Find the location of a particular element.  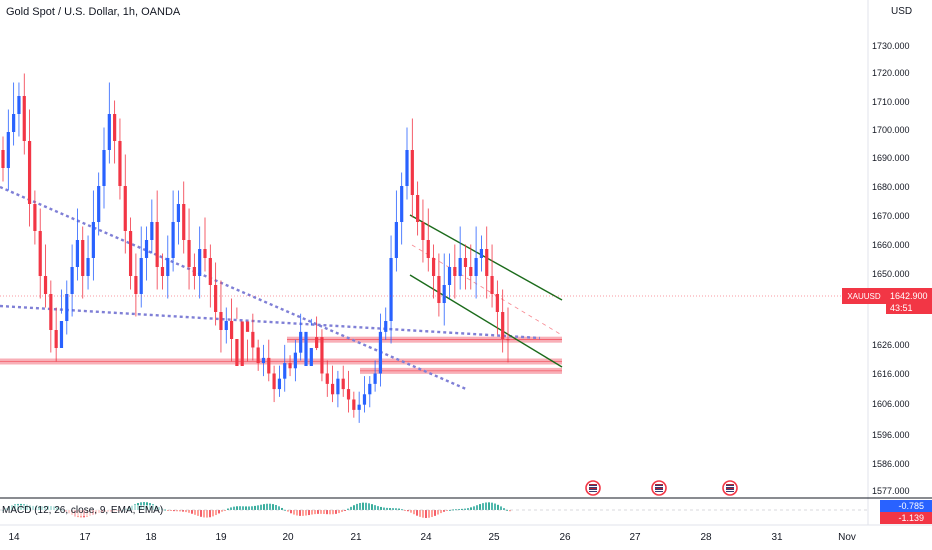

macd-value-1: -0.785 is located at coordinates (911, 506).